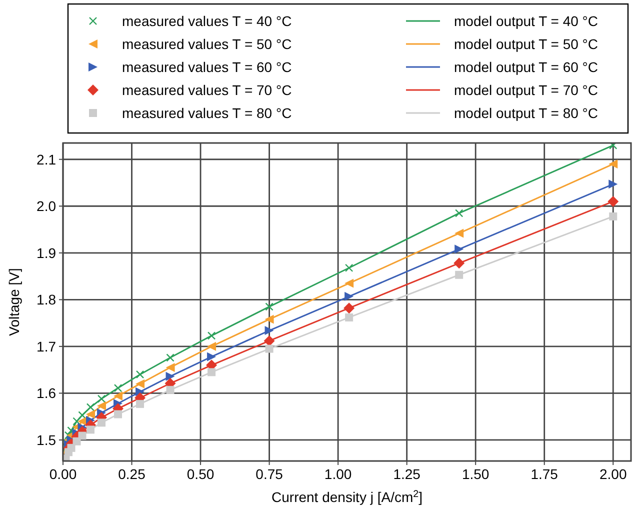  Describe the element at coordinates (476, 474) in the screenshot. I see `x-tick-label: 1.50` at that location.